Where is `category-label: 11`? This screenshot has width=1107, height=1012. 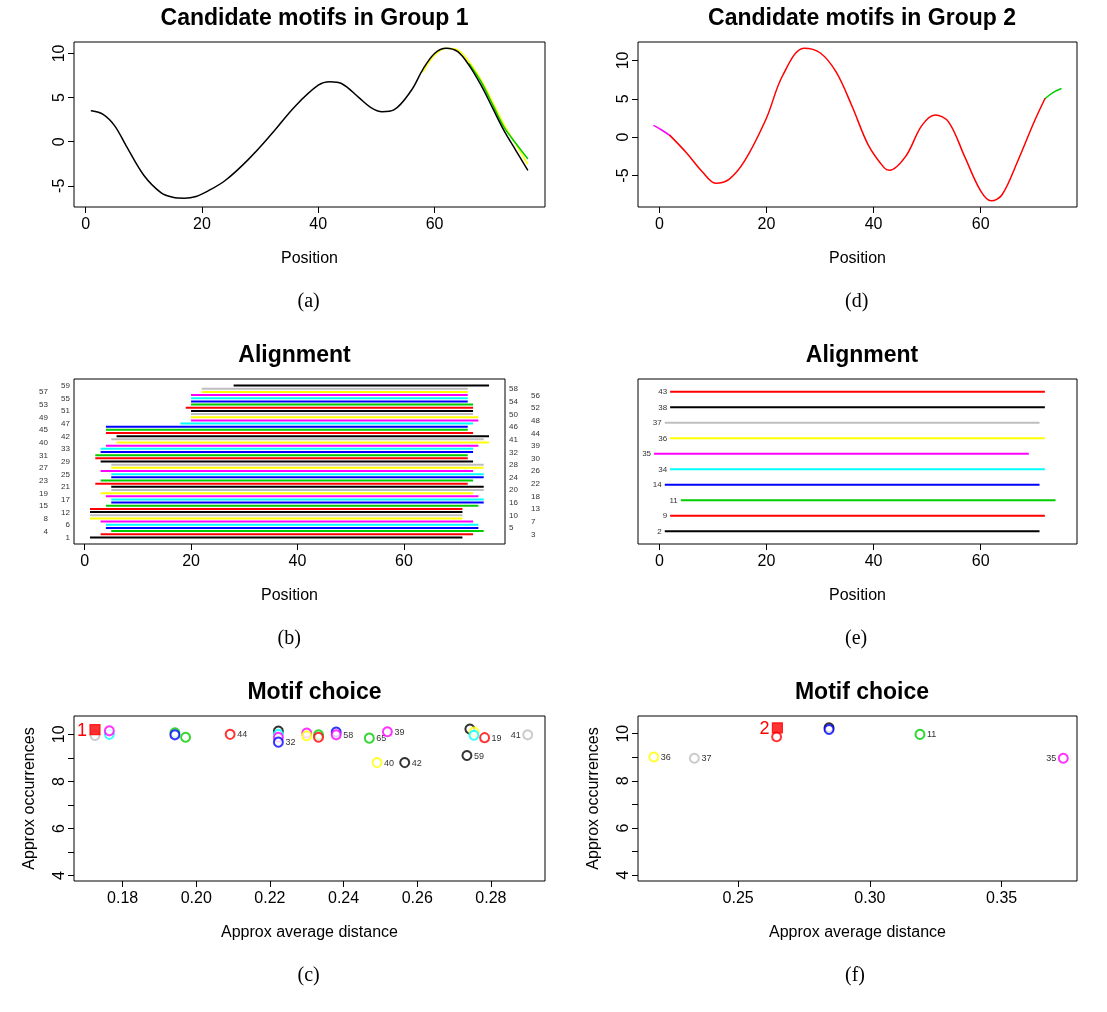
category-label: 11 is located at coordinates (673, 500).